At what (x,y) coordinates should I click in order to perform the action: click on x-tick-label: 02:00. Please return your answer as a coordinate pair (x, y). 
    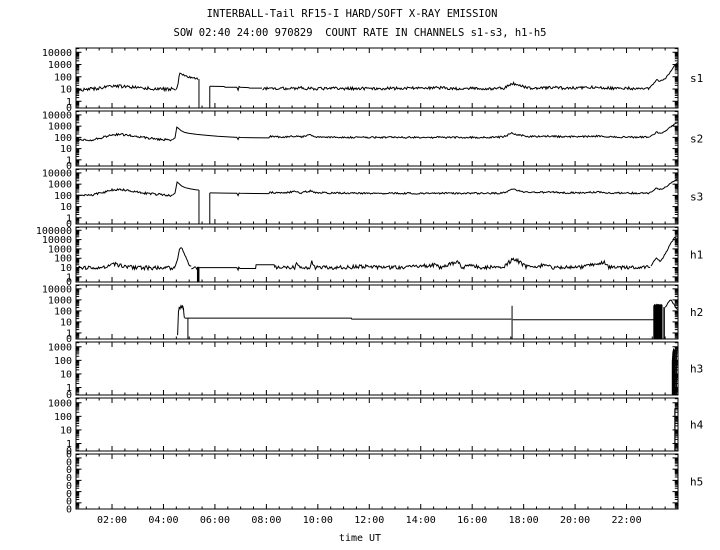
    Looking at the image, I should click on (112, 520).